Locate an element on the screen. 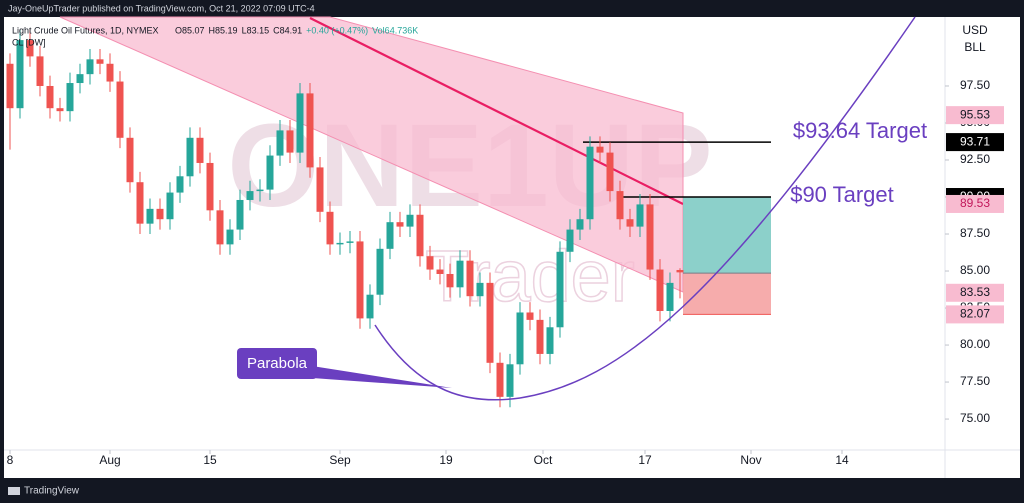 This screenshot has width=1024, height=503. footer-brand: TradingView is located at coordinates (52, 491).